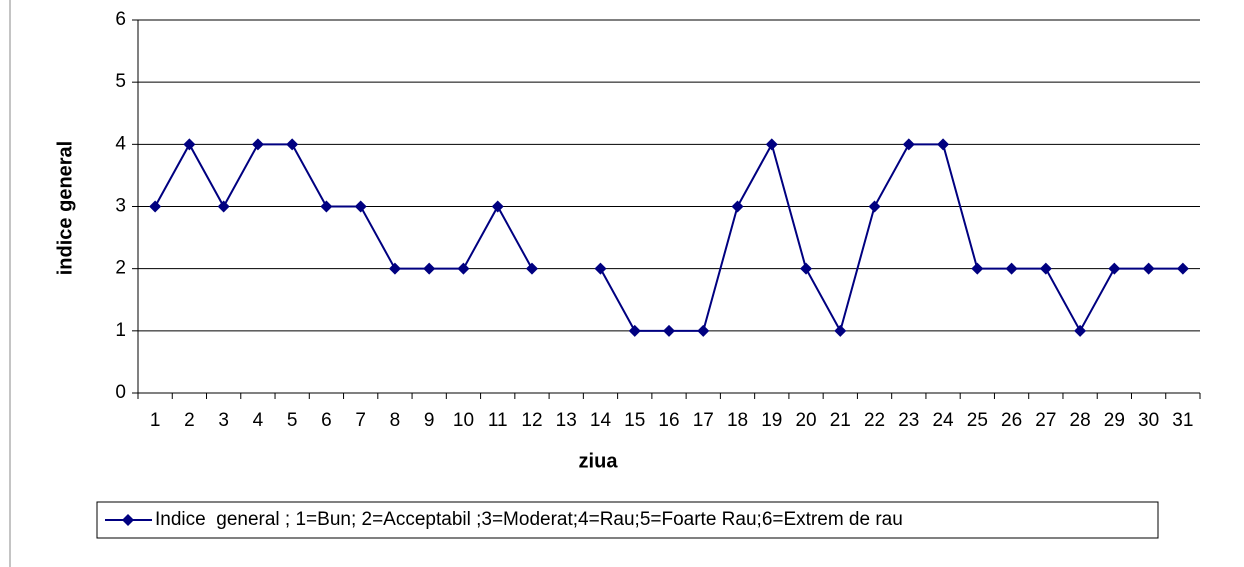 Image resolution: width=1244 pixels, height=567 pixels. I want to click on x-tick-label: 19, so click(771, 420).